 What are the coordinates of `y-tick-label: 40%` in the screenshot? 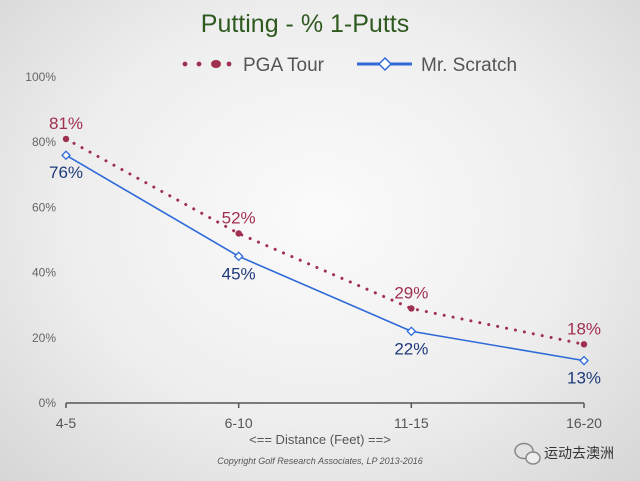 It's located at (44, 273).